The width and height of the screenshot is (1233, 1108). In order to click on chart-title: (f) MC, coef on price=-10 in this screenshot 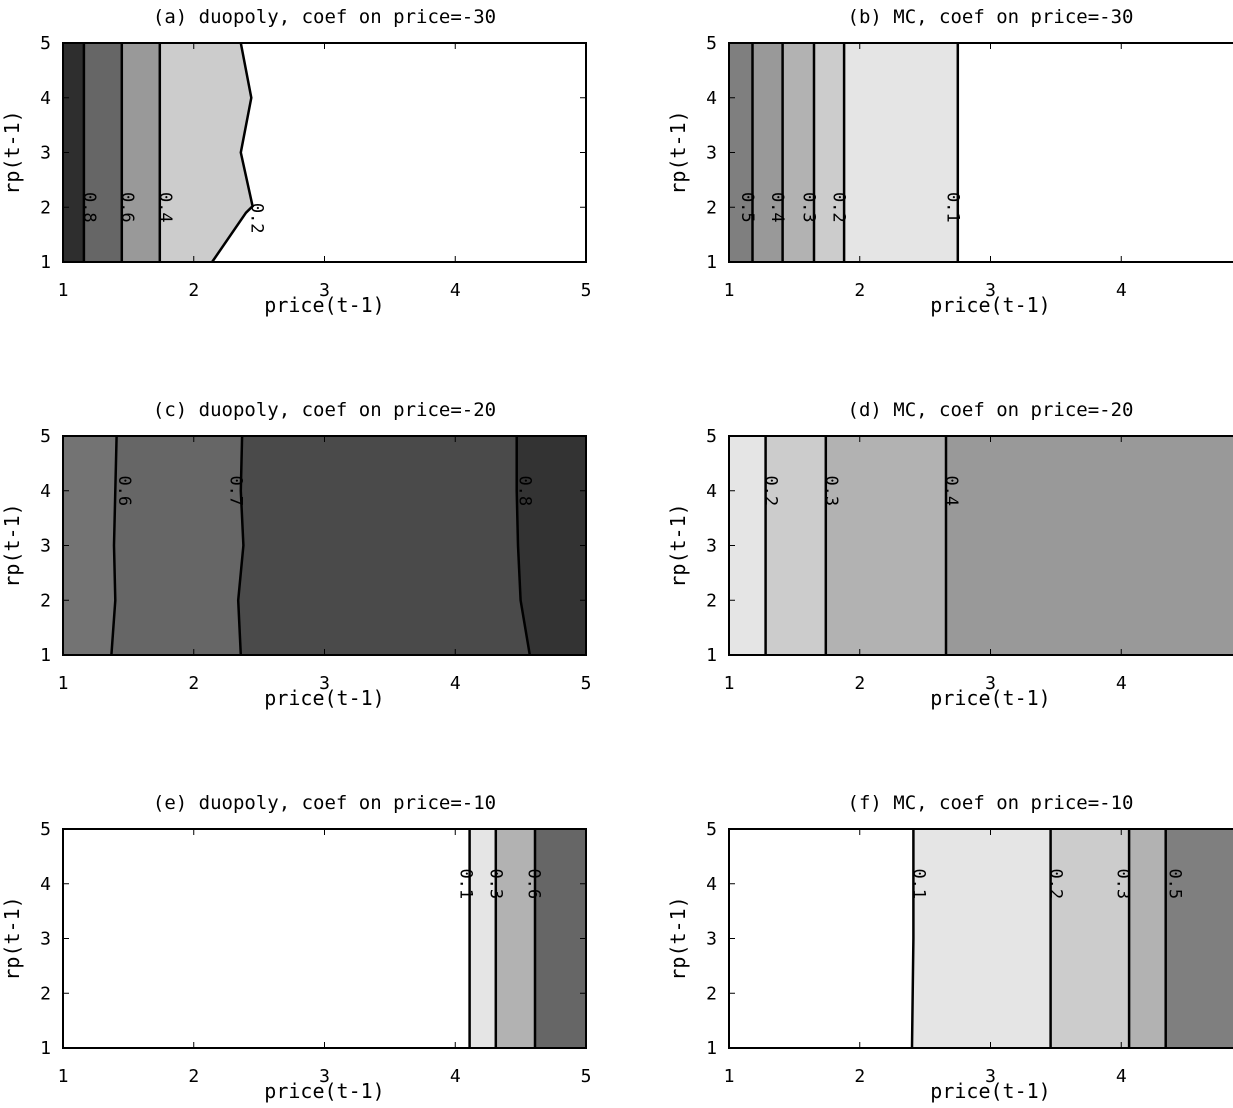, I will do `click(991, 803)`.